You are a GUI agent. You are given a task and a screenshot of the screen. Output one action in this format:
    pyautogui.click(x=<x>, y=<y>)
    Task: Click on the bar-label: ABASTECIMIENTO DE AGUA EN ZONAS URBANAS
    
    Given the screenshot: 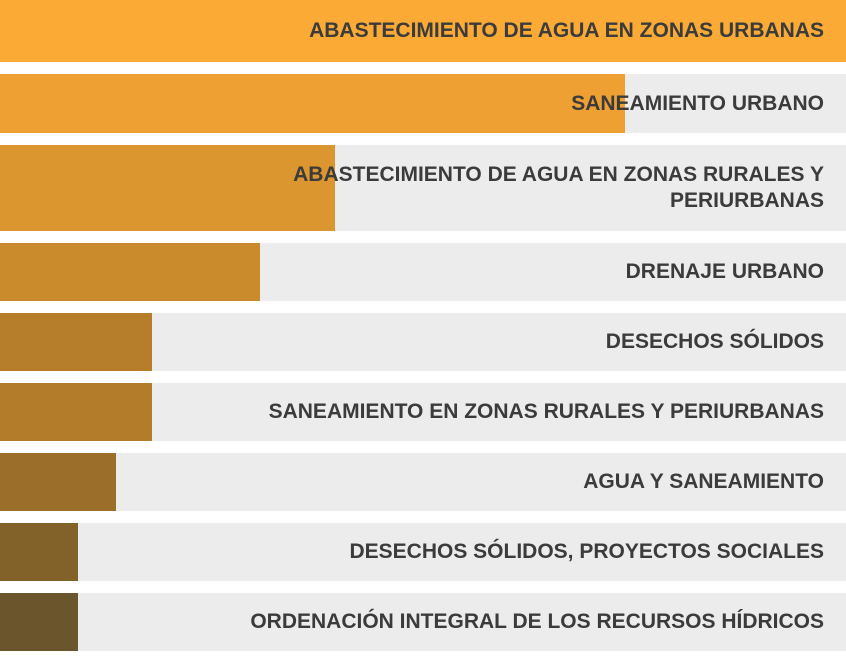 What is the action you would take?
    pyautogui.click(x=566, y=30)
    